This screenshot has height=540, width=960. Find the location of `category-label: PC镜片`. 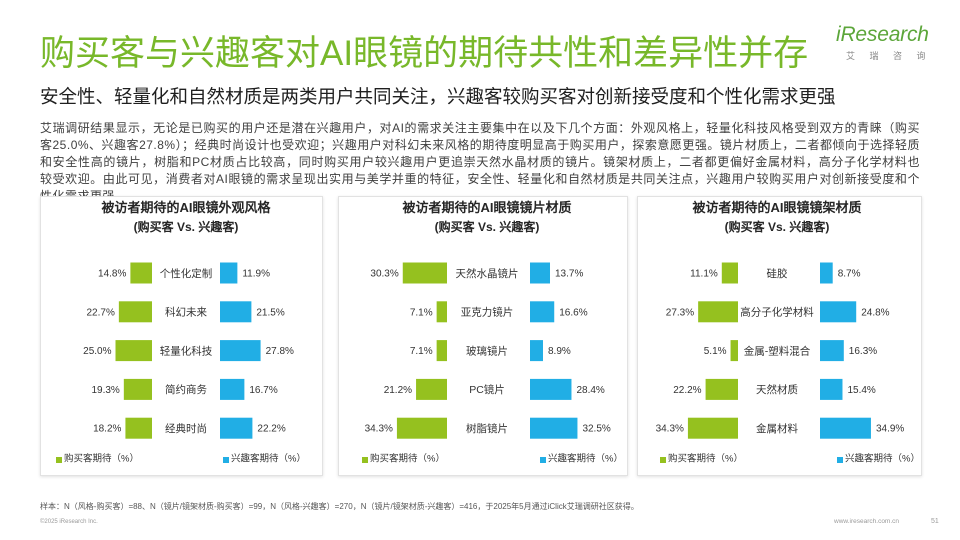

category-label: PC镜片 is located at coordinates (487, 389).